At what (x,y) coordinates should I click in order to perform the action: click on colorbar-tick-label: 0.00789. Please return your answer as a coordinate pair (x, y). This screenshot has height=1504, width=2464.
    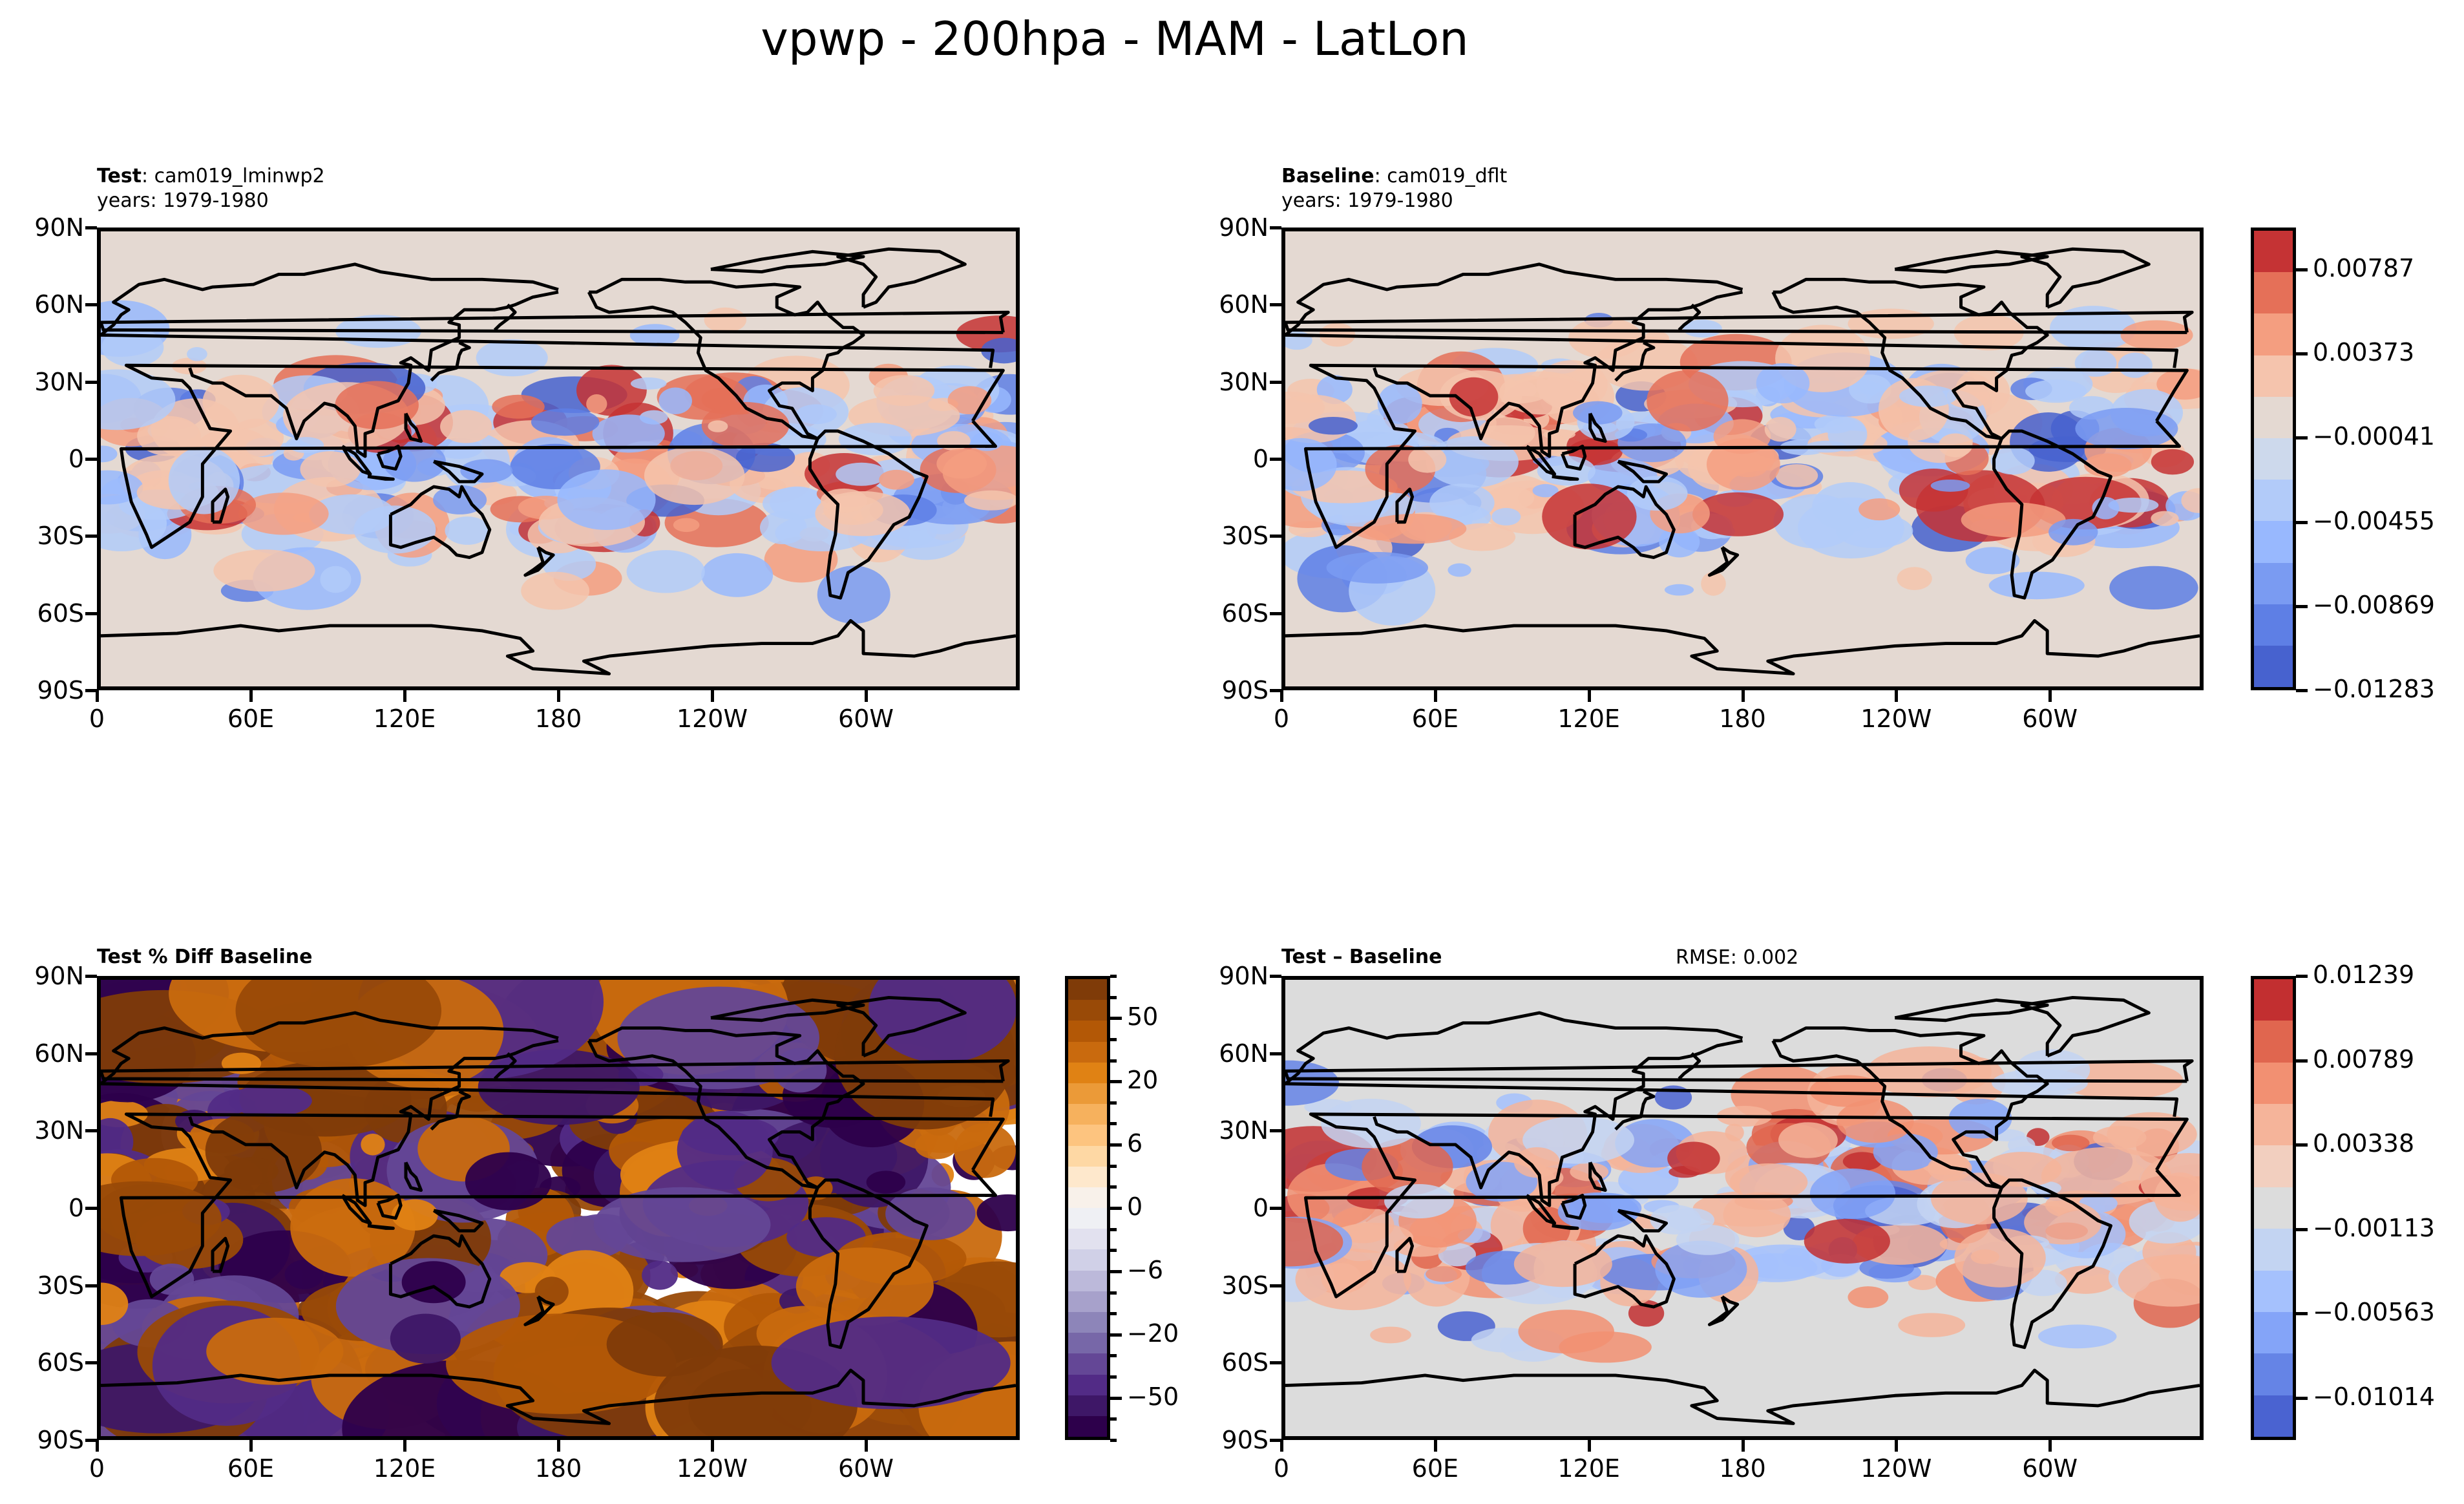
    Looking at the image, I should click on (2364, 1059).